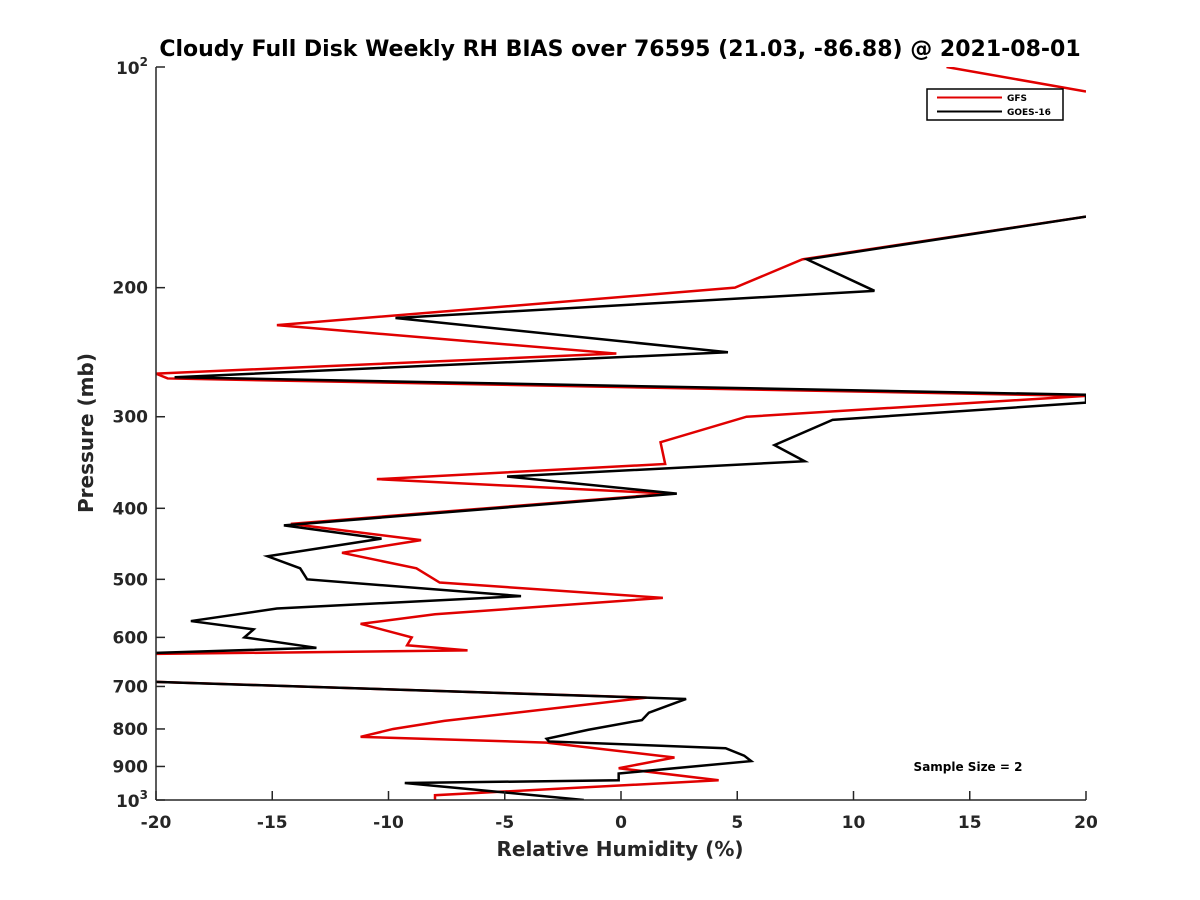  What do you see at coordinates (131, 580) in the screenshot?
I see `y-tick-label: 500` at bounding box center [131, 580].